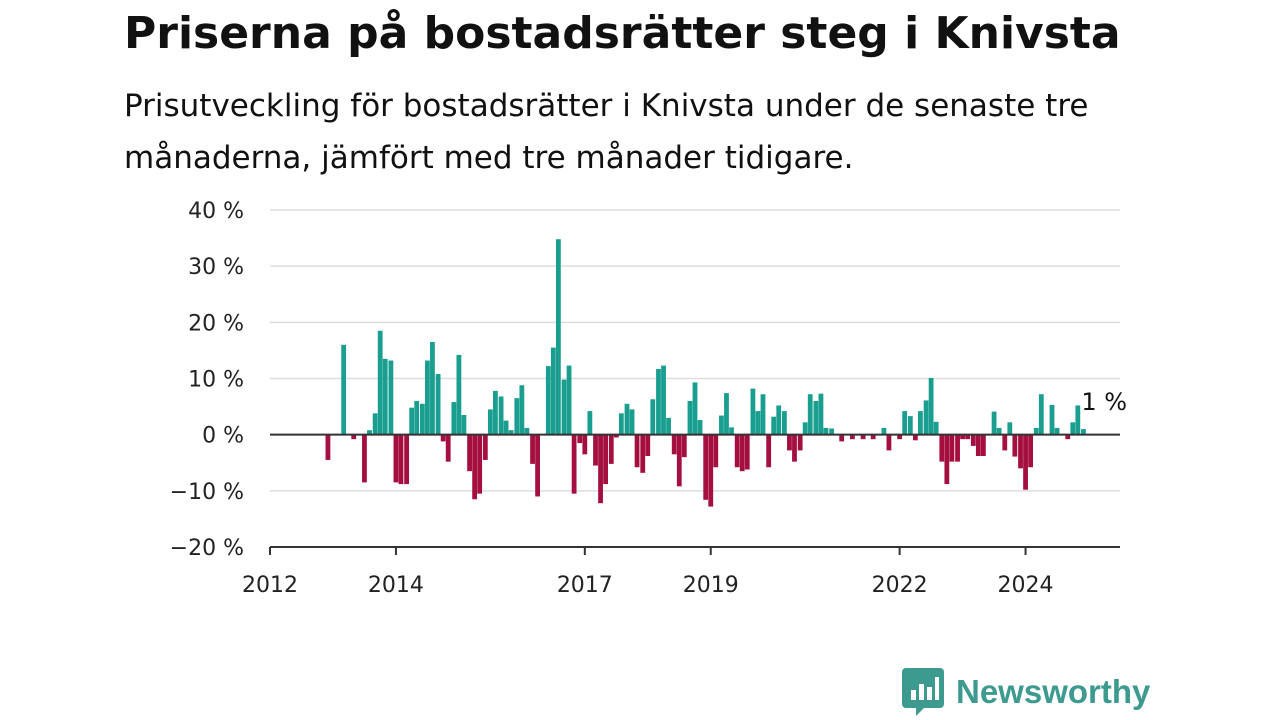  Describe the element at coordinates (207, 492) in the screenshot. I see `y-tick-label: −10 %` at that location.